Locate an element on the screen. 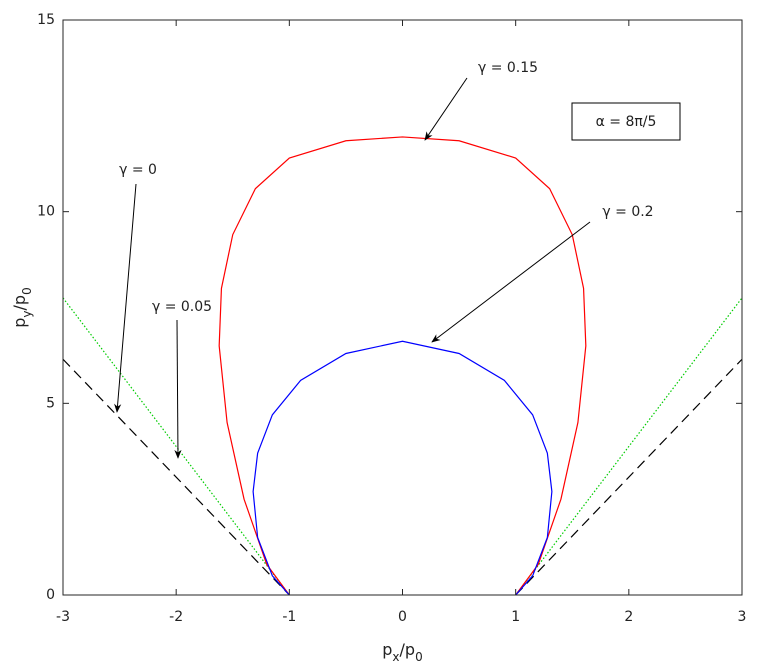  subscript: x is located at coordinates (395, 657).